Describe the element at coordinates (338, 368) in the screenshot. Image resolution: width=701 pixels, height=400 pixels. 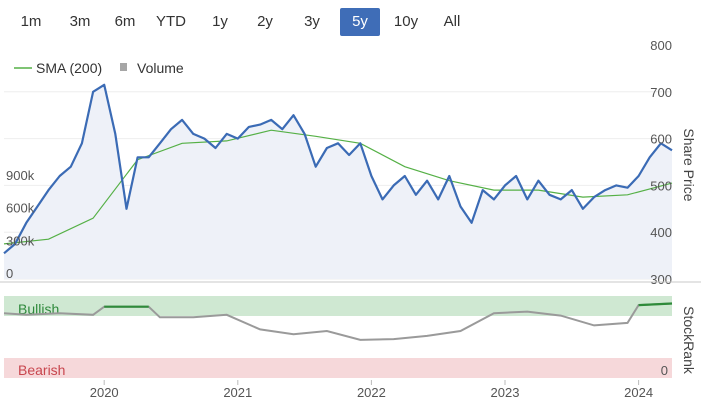
I see `bearish-band` at that location.